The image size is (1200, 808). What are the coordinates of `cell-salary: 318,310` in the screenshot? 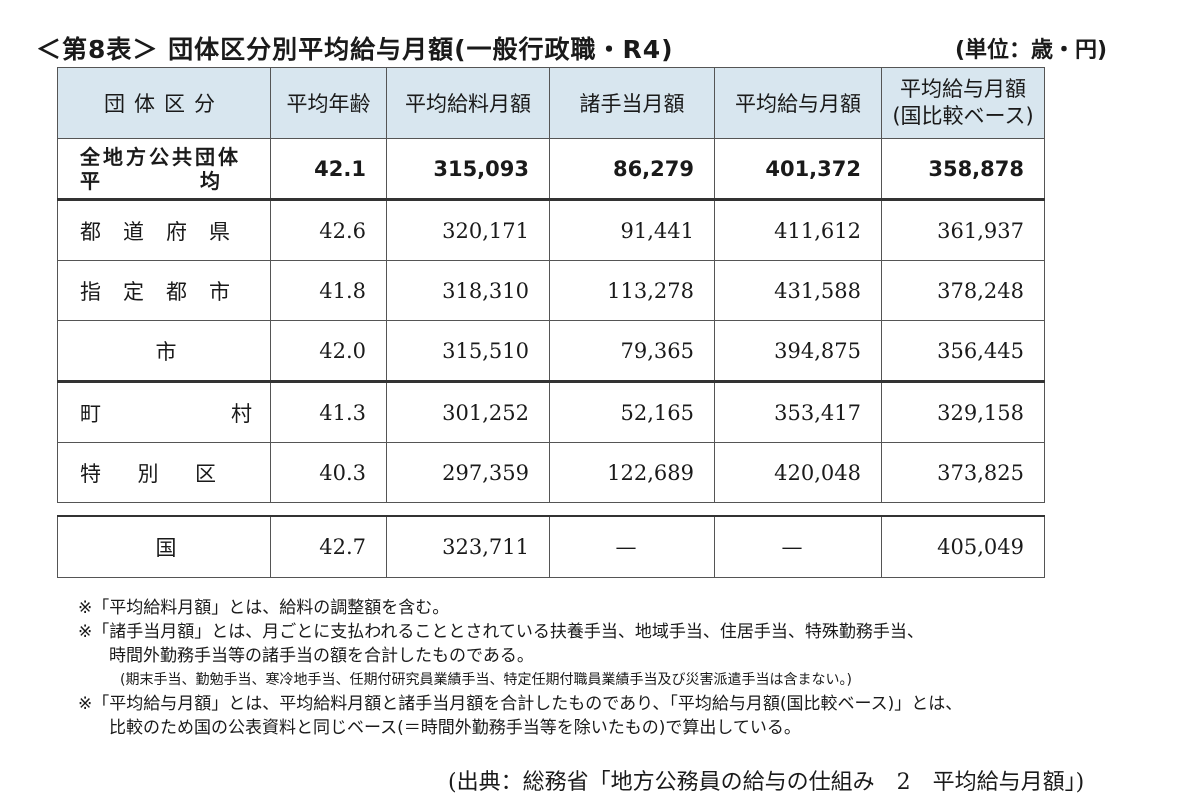 It's located at (468, 290).